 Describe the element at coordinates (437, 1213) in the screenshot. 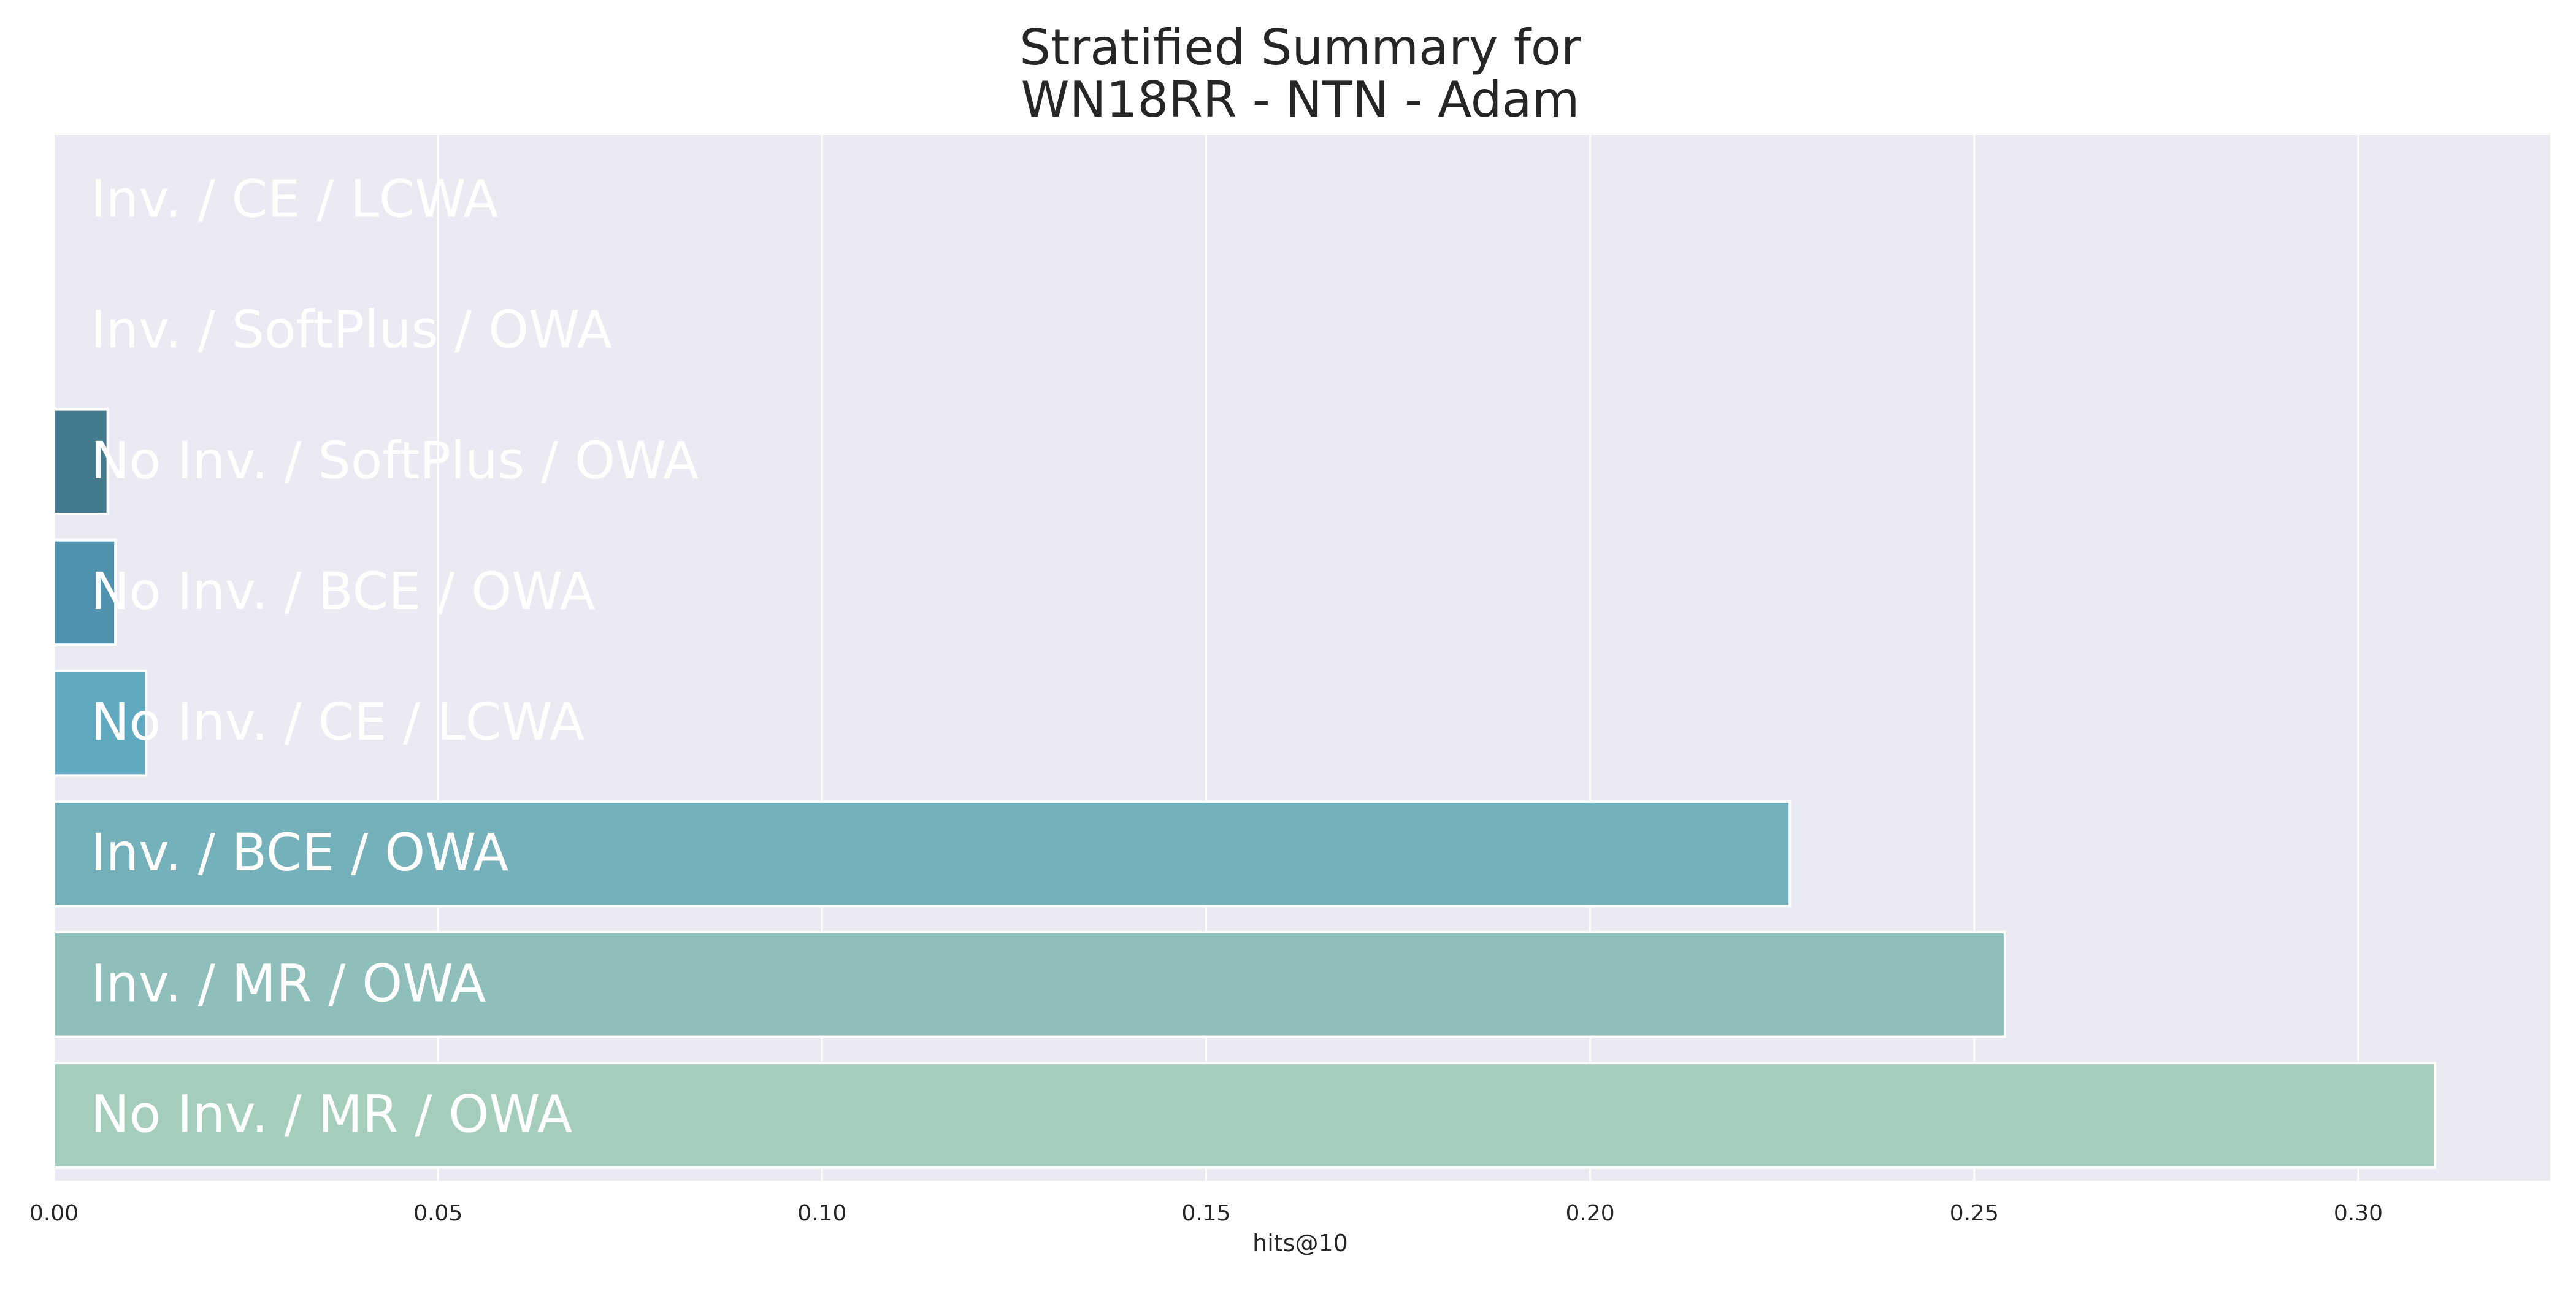

I see `x-tick-label: 0.05` at that location.